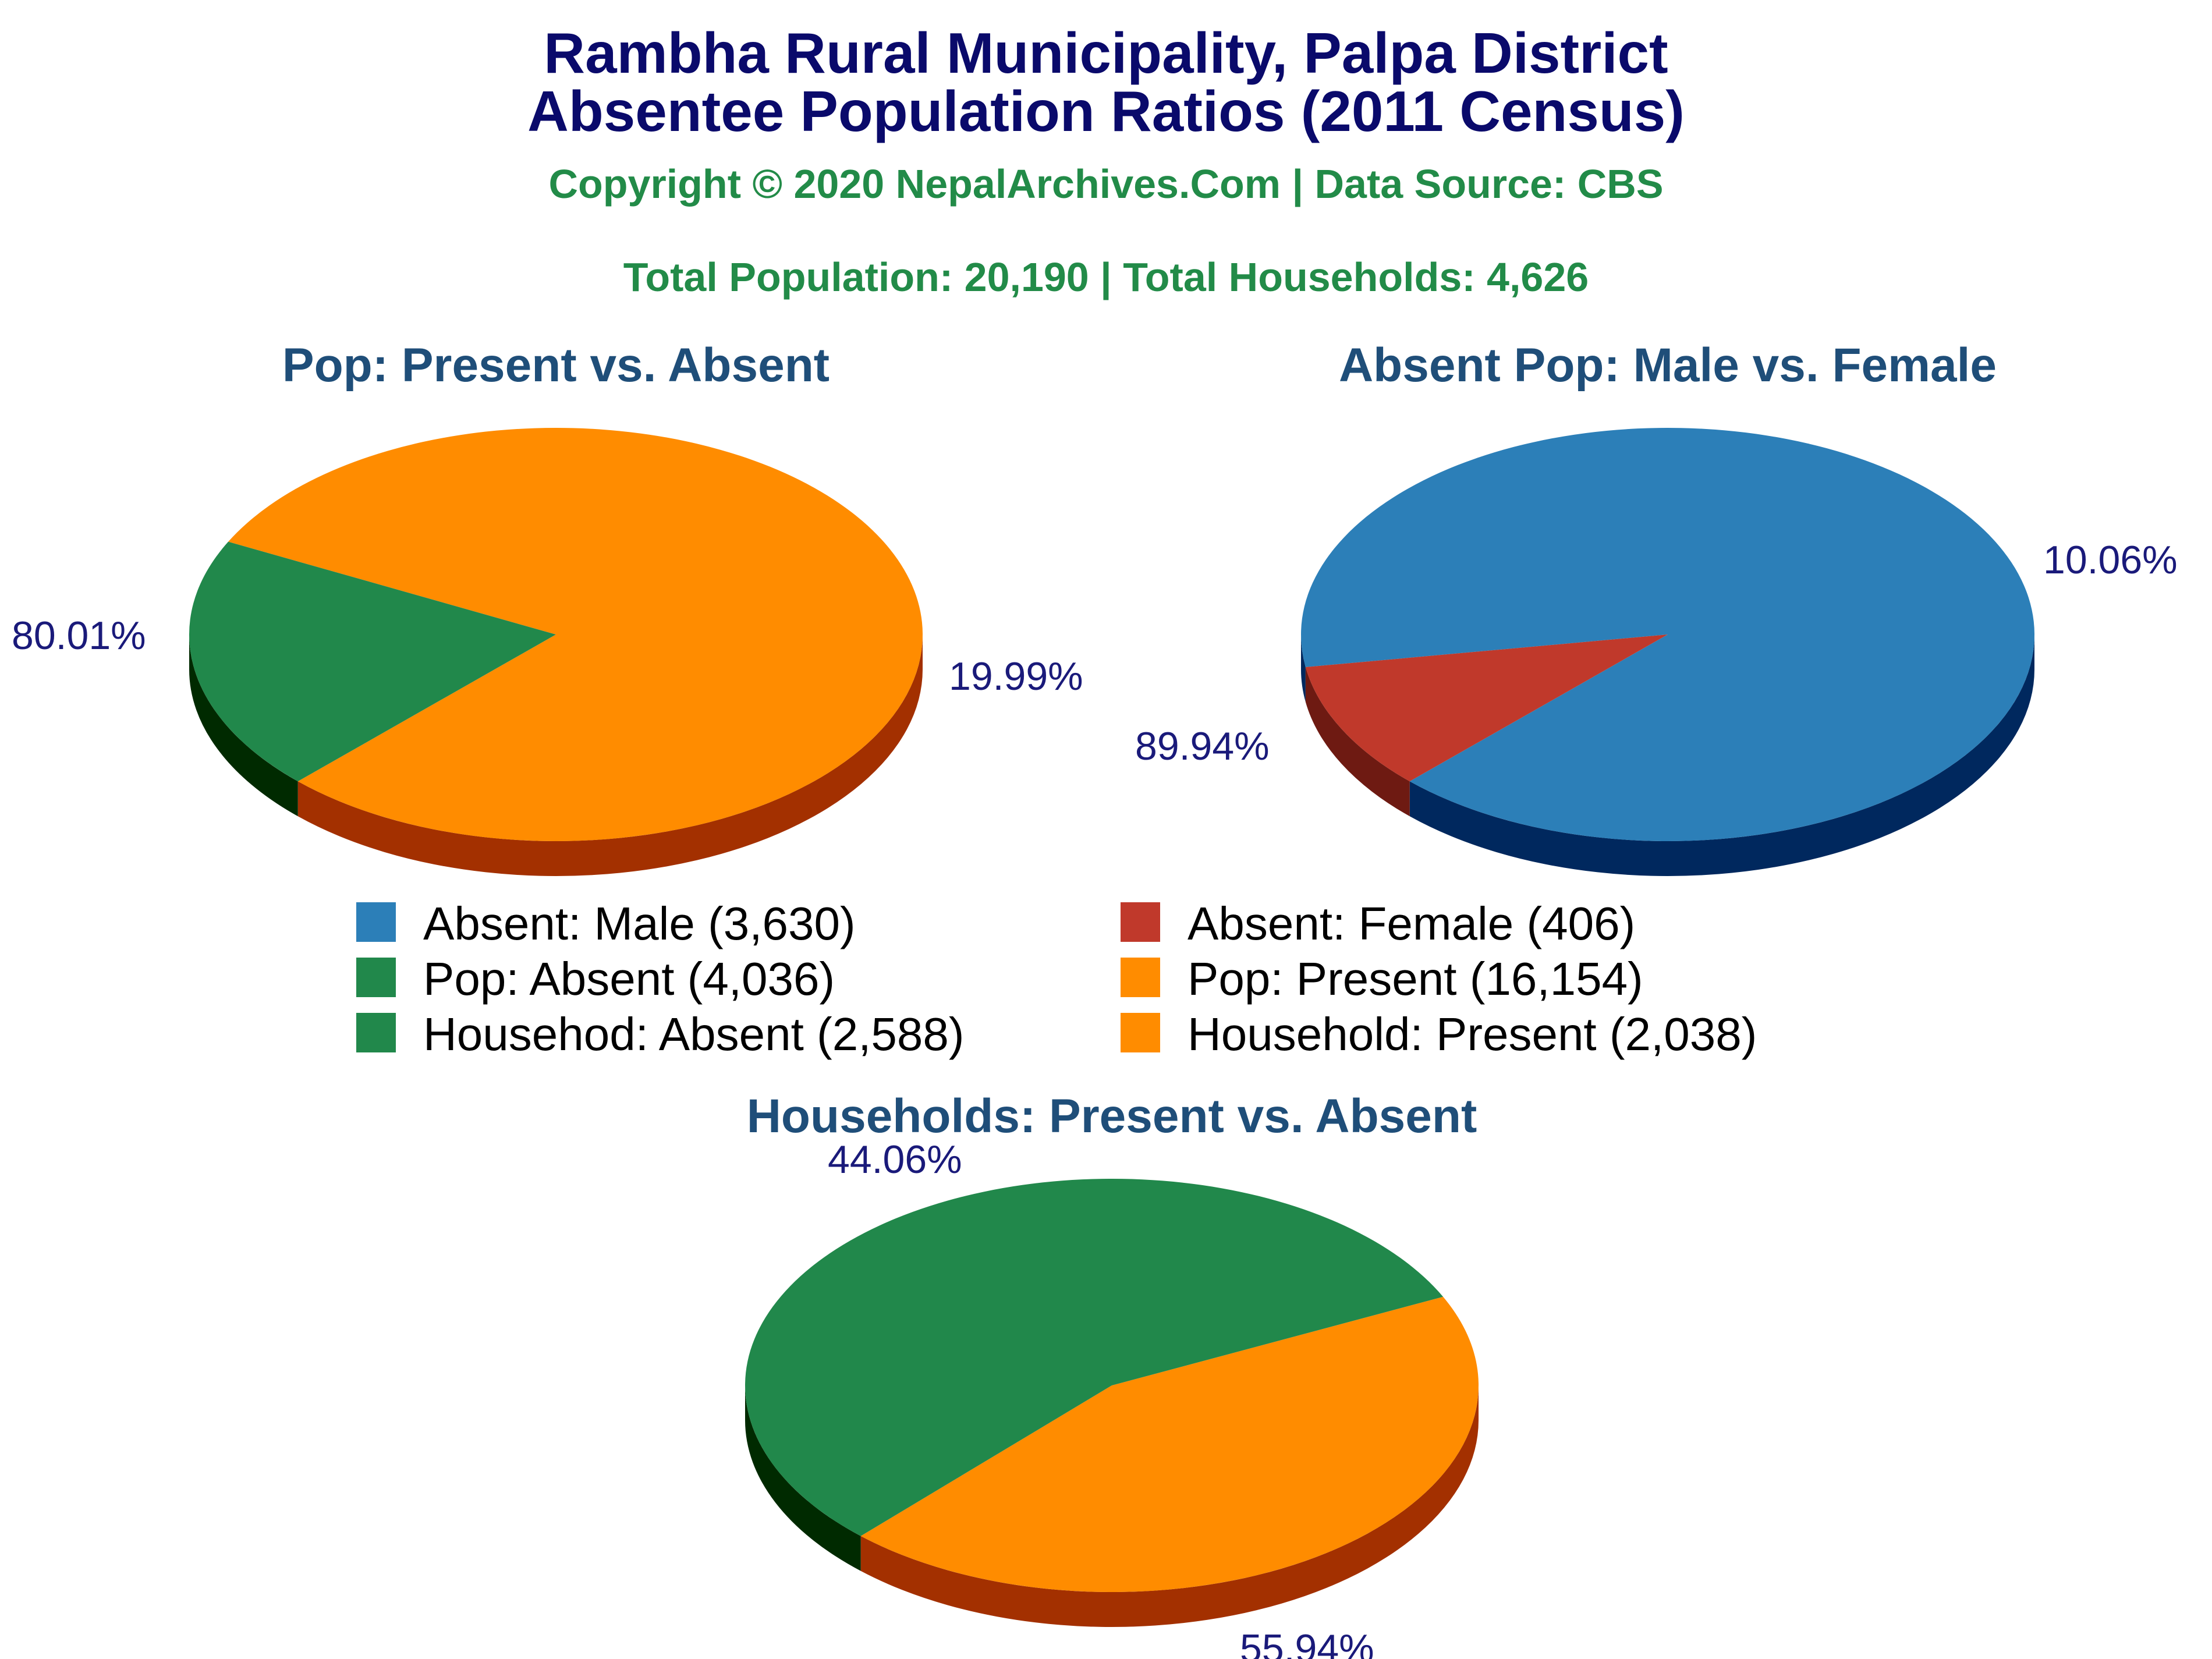  I want to click on legend-label-absent-male-3-630: Absent: Male (3,630), so click(640, 924).